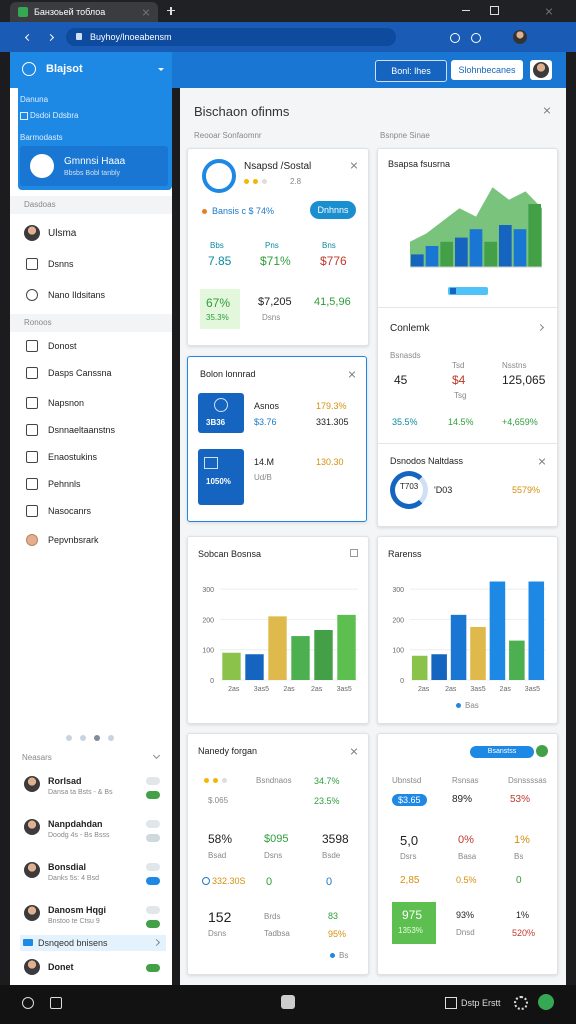  Describe the element at coordinates (231, 37) in the screenshot. I see `url-box: Buyhoy/lnoeabensm` at that location.